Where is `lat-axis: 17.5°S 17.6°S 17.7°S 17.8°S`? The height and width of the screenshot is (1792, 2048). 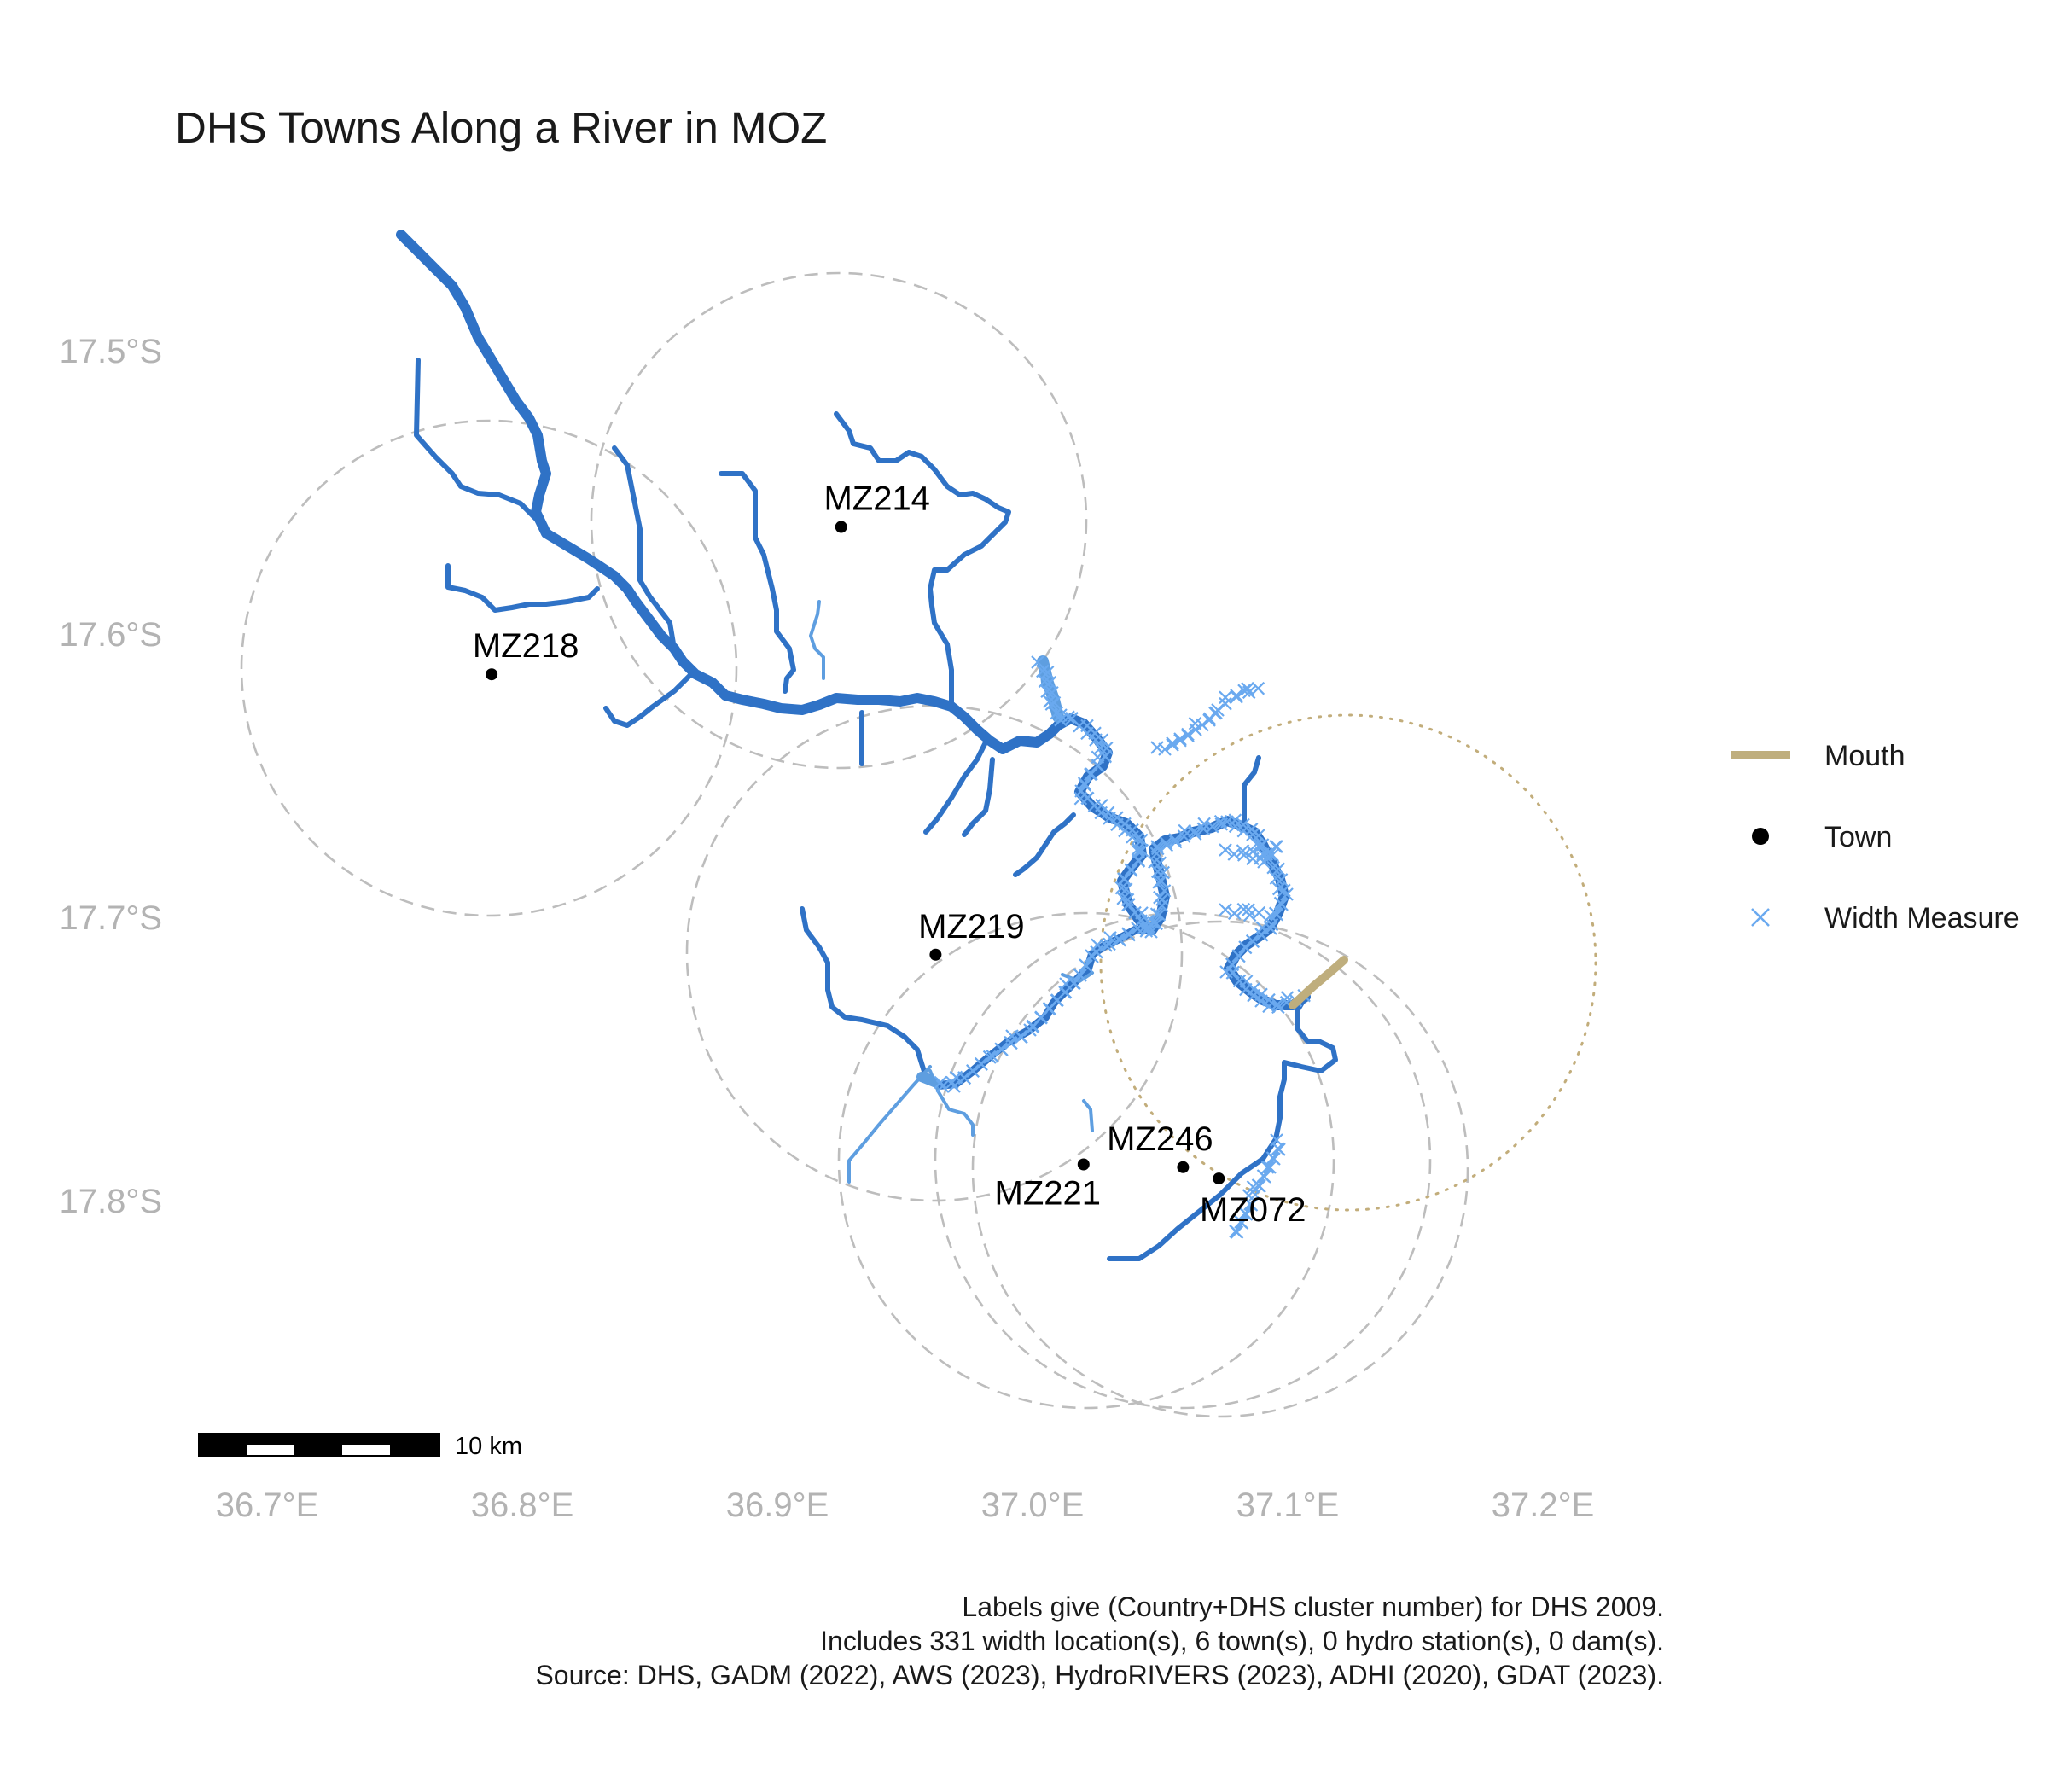 lat-axis: 17.5°S 17.6°S 17.7°S 17.8°S is located at coordinates (110, 776).